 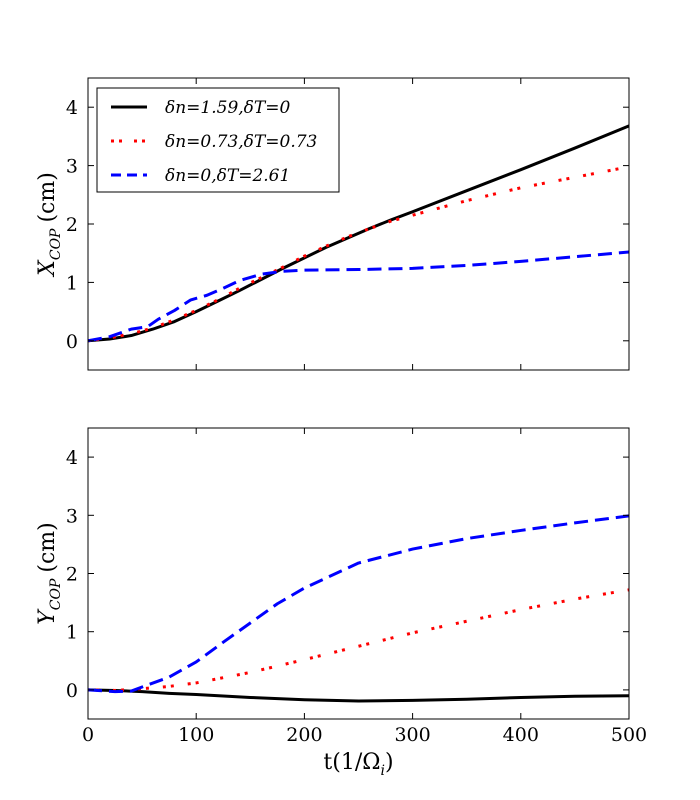 I want to click on y-axis-label: YCOP(cm), so click(x=49, y=573).